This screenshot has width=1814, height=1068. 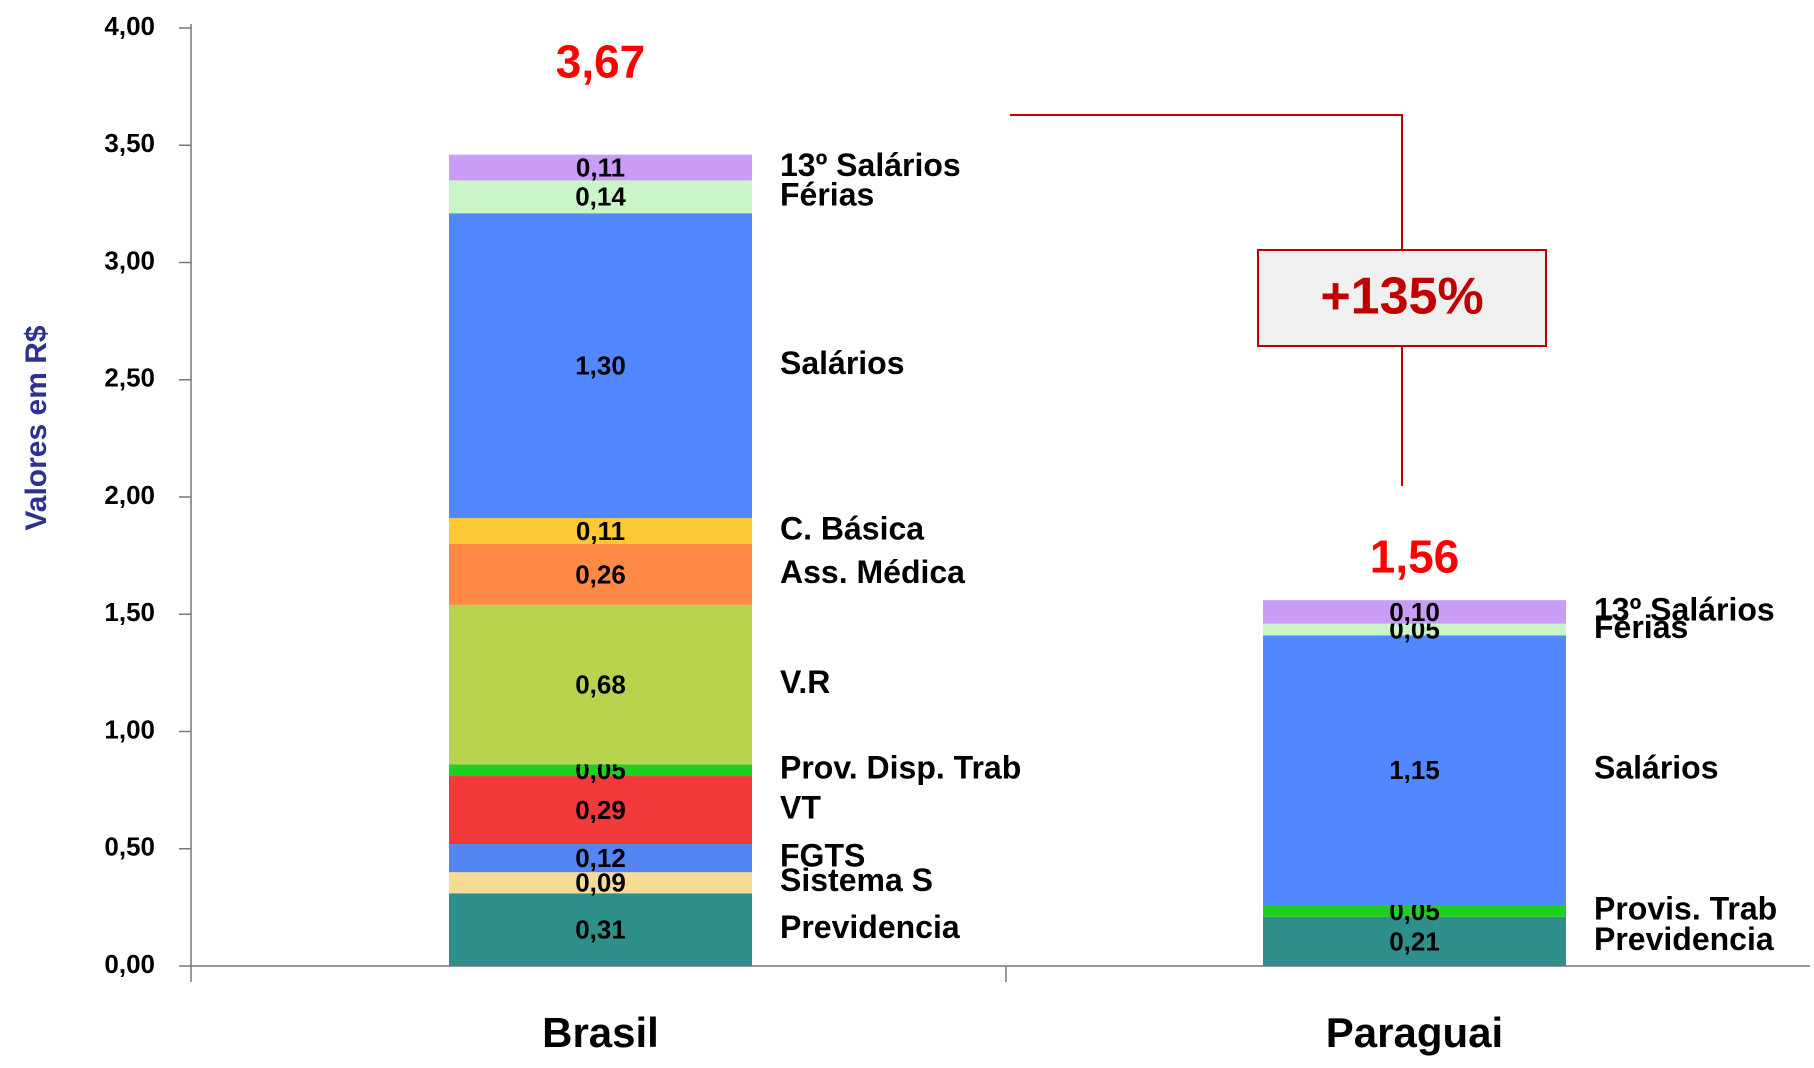 What do you see at coordinates (129, 26) in the screenshot?
I see `y-tick-label: 4,00` at bounding box center [129, 26].